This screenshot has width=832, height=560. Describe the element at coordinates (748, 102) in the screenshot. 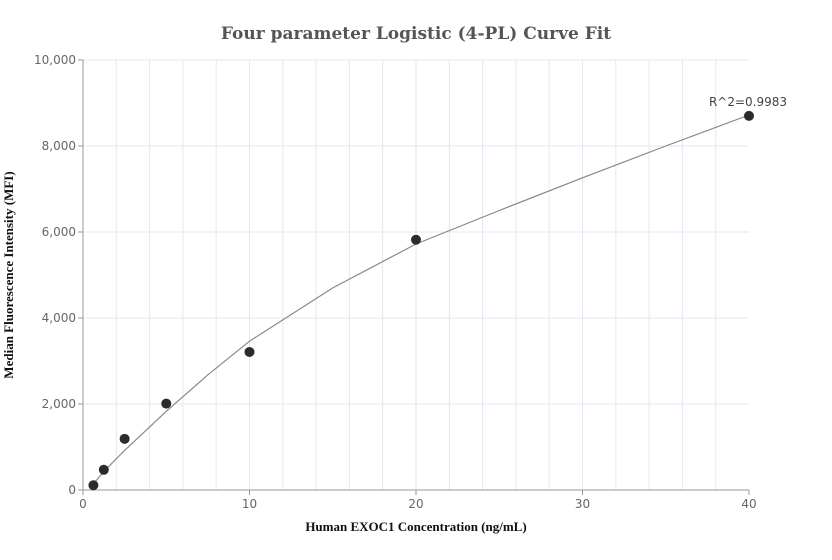

I see `r-squared-annotation: R^2=0.9983` at that location.